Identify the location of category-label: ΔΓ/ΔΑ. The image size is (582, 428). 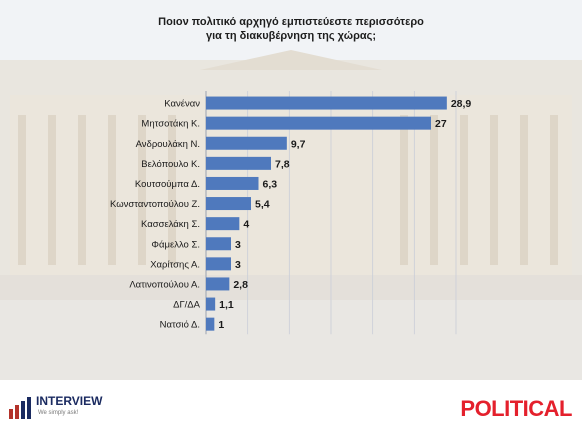
(187, 305).